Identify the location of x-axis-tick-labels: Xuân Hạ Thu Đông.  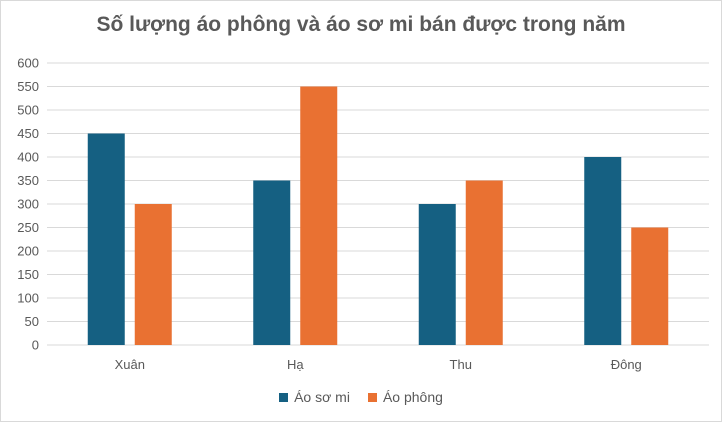
(378, 364).